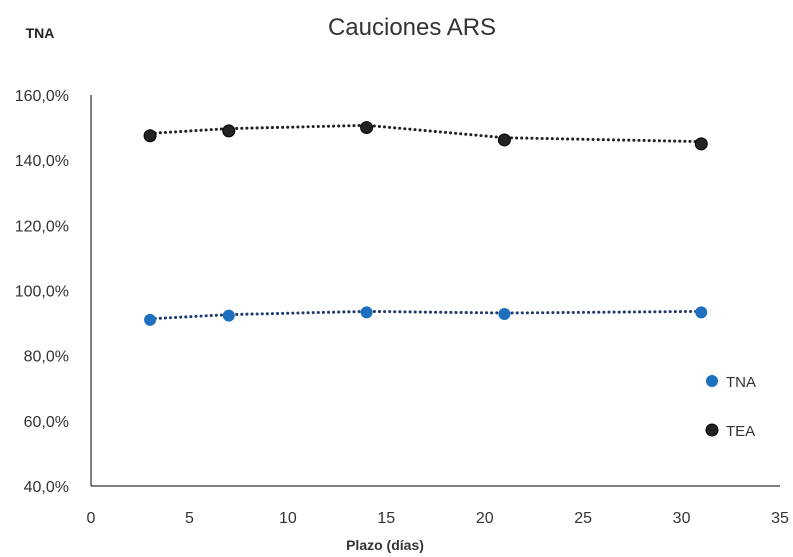  I want to click on chart-title: Cauciones ARS, so click(412, 27).